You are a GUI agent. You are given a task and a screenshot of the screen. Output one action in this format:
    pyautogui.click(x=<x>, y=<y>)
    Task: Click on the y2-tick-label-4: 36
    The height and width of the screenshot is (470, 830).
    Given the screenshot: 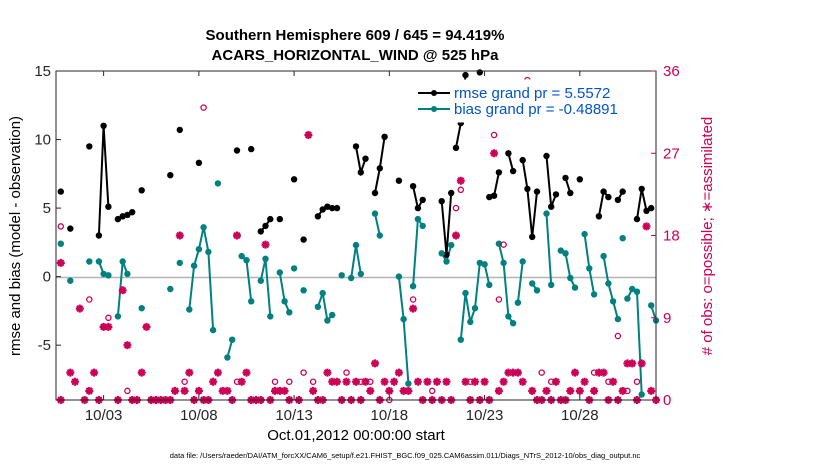 What is the action you would take?
    pyautogui.click(x=671, y=71)
    